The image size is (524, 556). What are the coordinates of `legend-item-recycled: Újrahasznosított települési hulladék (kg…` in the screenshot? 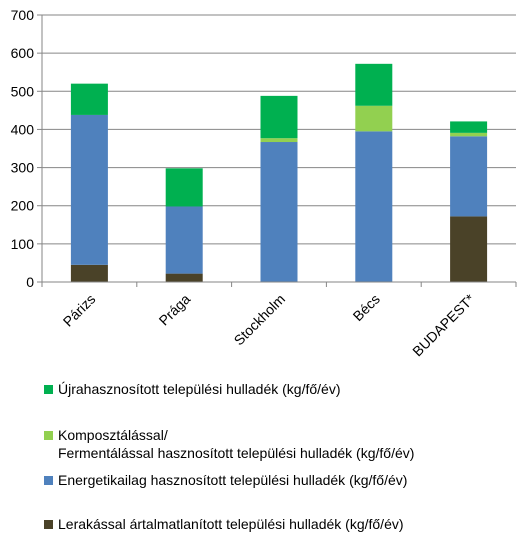 It's located at (192, 389).